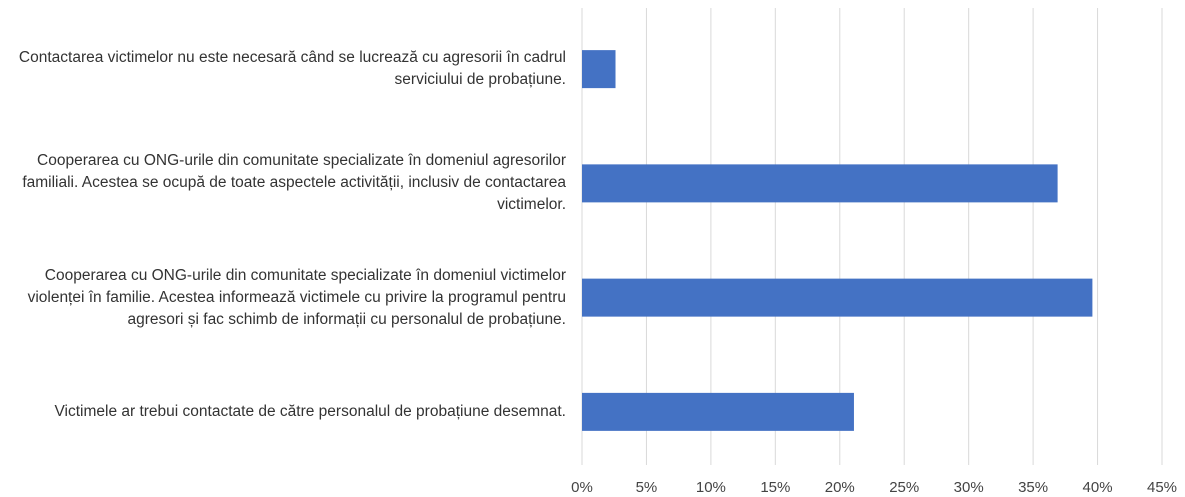 Image resolution: width=1185 pixels, height=497 pixels. I want to click on x-tick-label: 0%, so click(582, 487).